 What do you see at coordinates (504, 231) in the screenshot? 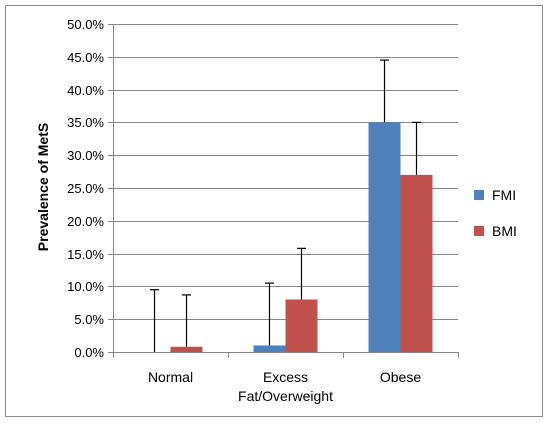
I see `legend-label-bmi: BMI` at bounding box center [504, 231].